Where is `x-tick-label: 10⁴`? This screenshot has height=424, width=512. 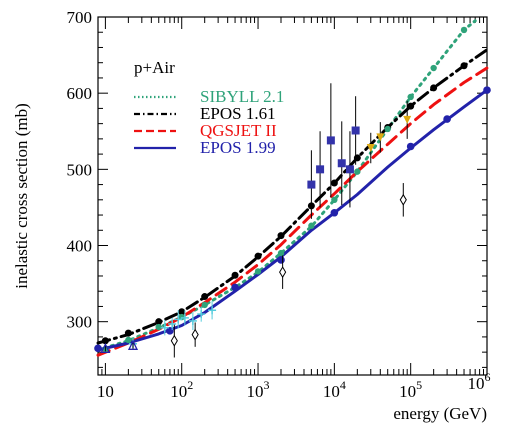 x-tick-label: 10⁴ is located at coordinates (334, 389).